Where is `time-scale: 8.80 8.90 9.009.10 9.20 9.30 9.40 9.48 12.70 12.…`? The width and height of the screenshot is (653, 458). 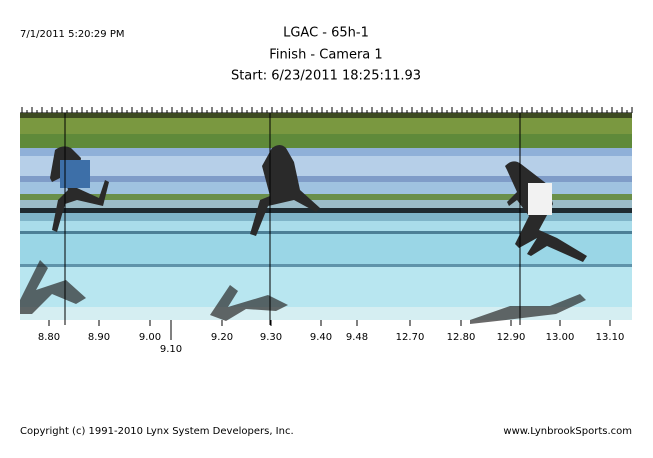 time-scale: 8.80 8.90 9.009.10 9.20 9.30 9.40 9.48 12.70 12.… is located at coordinates (331, 337).